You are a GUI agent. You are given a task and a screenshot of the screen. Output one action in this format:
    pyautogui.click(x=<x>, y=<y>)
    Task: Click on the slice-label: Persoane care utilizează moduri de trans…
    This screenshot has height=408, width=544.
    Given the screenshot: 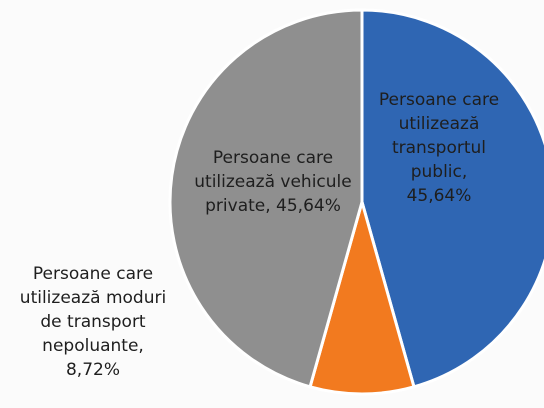 What is the action you would take?
    pyautogui.click(x=93, y=322)
    